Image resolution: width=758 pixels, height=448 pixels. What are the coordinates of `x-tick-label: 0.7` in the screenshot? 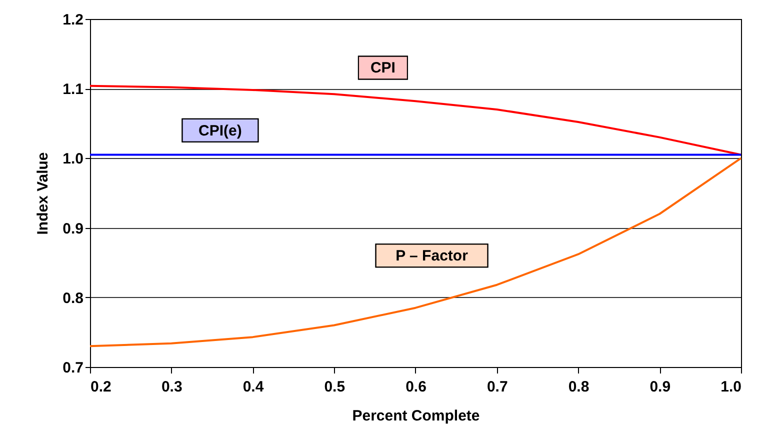 It's located at (497, 387).